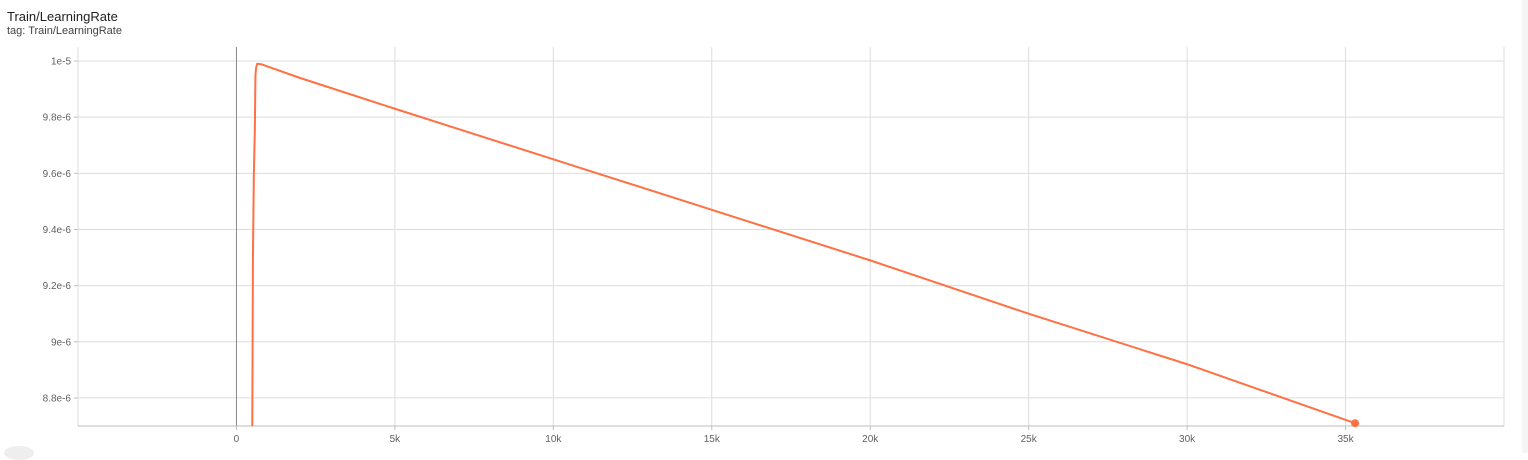  I want to click on y-tick-label: 9.6e-6, so click(57, 174).